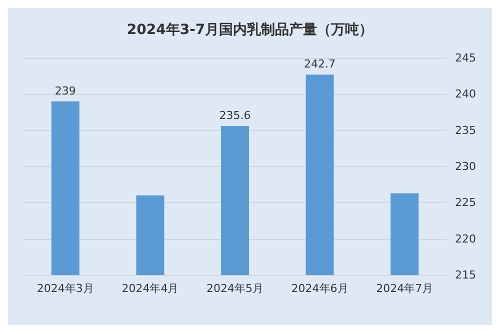  I want to click on y-tick-label: 245, so click(465, 58).